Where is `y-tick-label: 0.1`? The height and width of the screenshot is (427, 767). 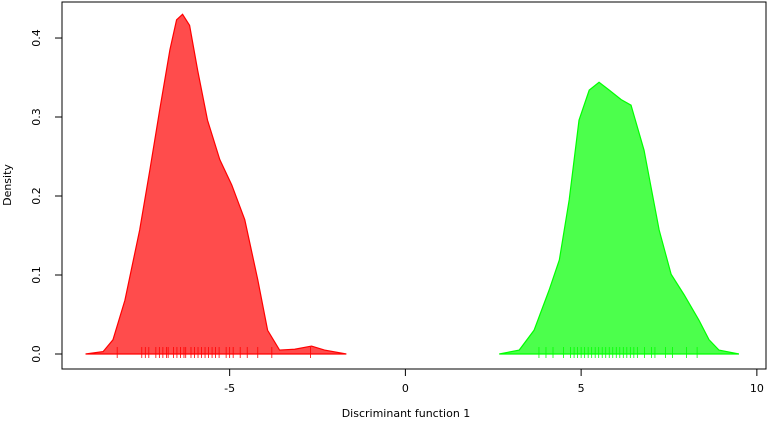
y-tick-label: 0.1 is located at coordinates (36, 275).